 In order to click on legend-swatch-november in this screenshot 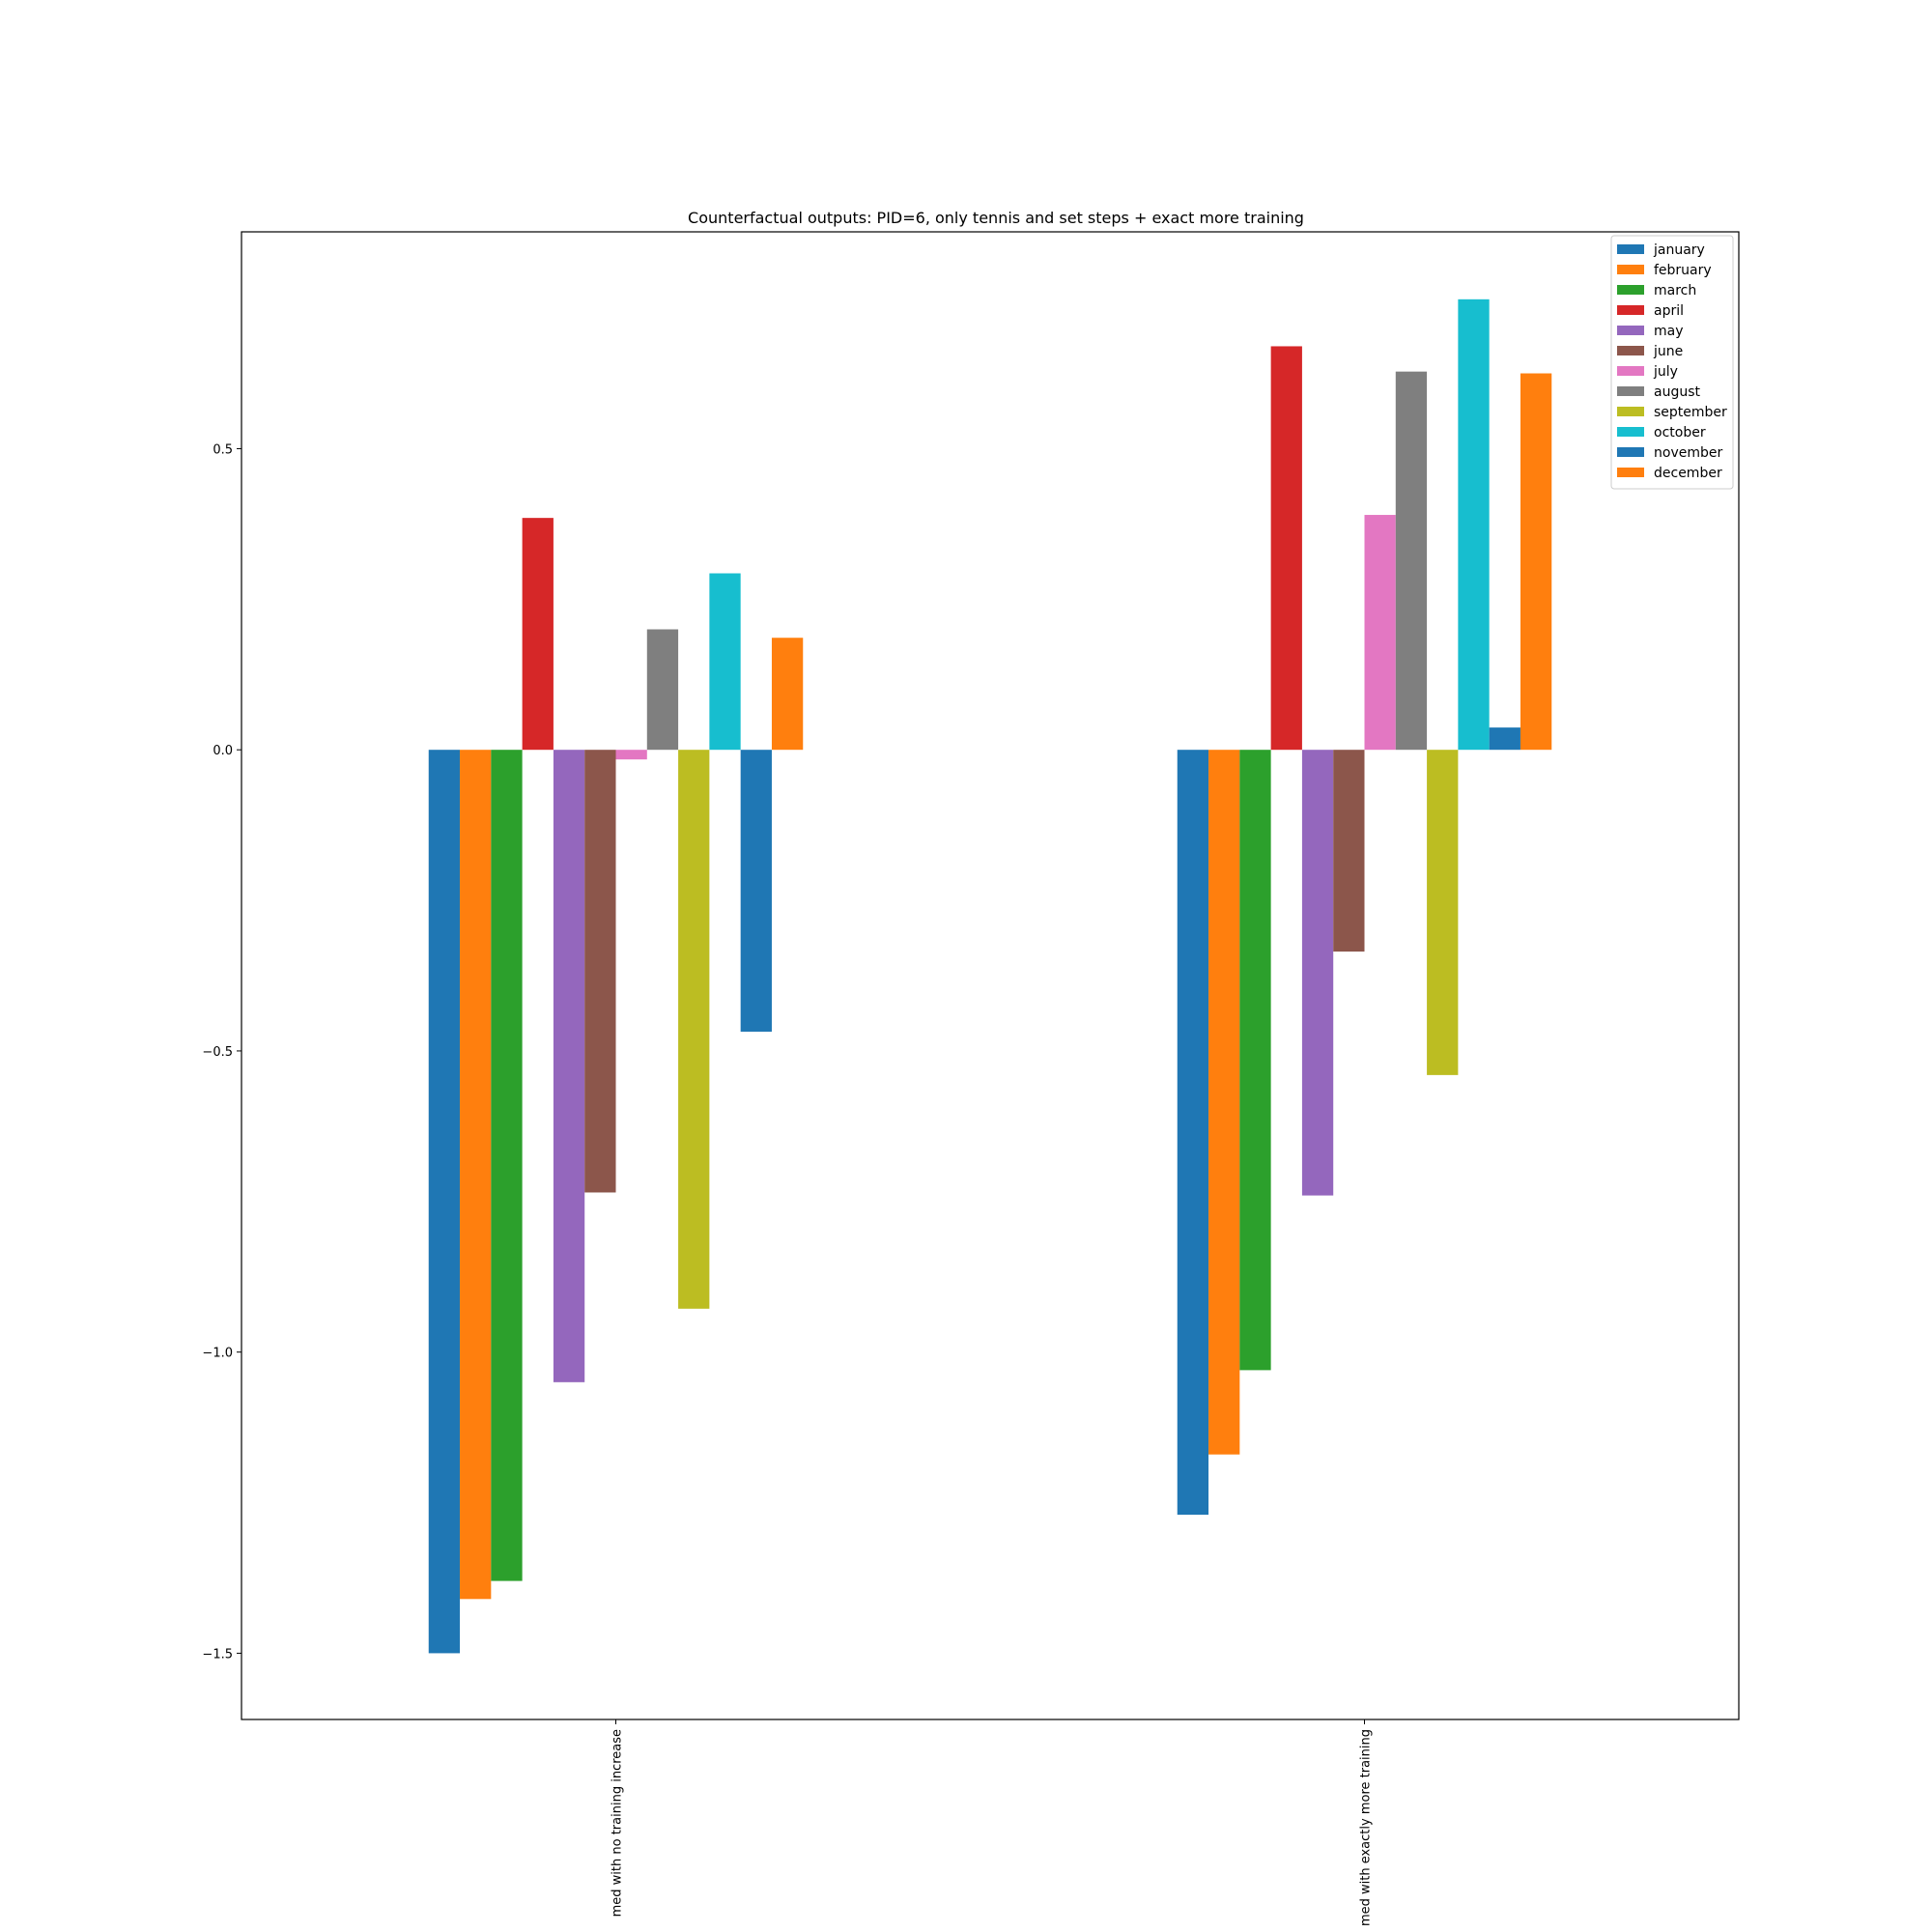, I will do `click(1630, 452)`.